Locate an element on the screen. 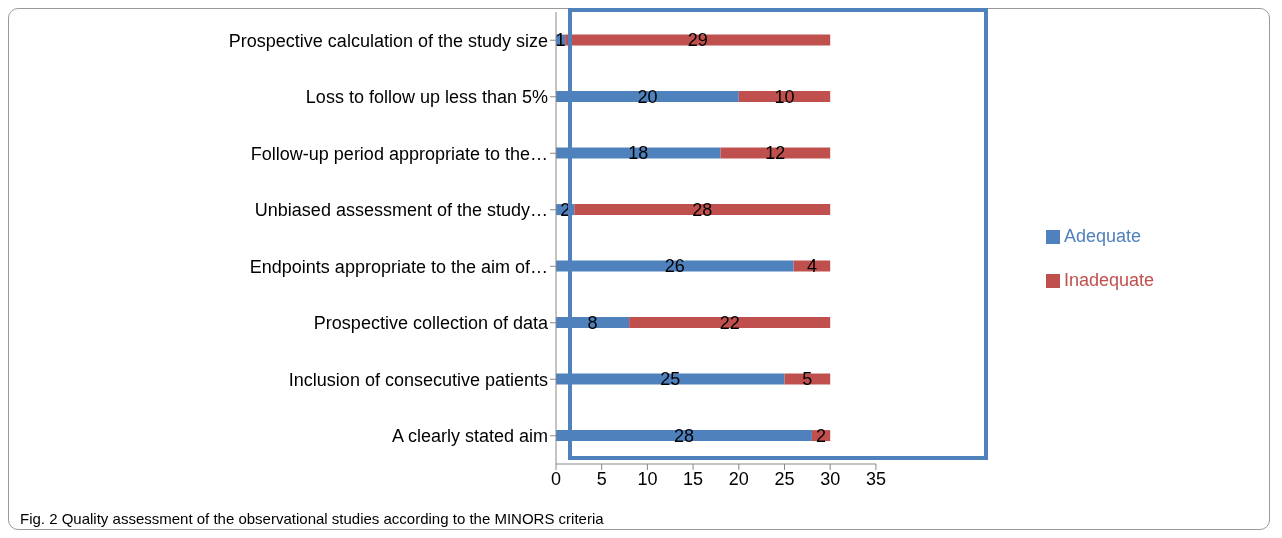 This screenshot has height=538, width=1282. data-label: 29 is located at coordinates (697, 40).